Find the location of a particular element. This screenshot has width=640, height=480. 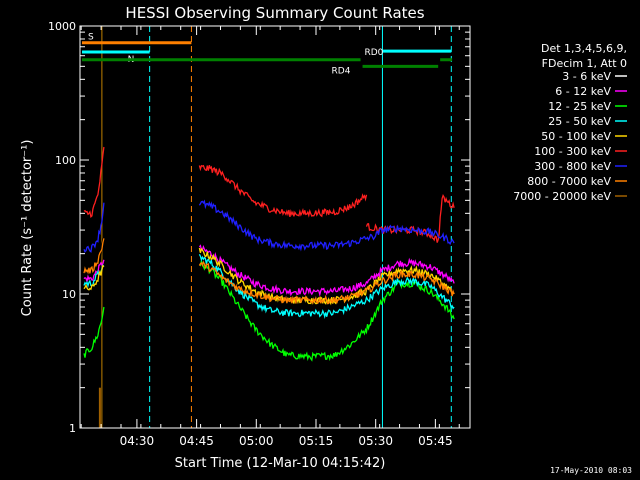

flag-label-rd0: RD0 is located at coordinates (373, 53).